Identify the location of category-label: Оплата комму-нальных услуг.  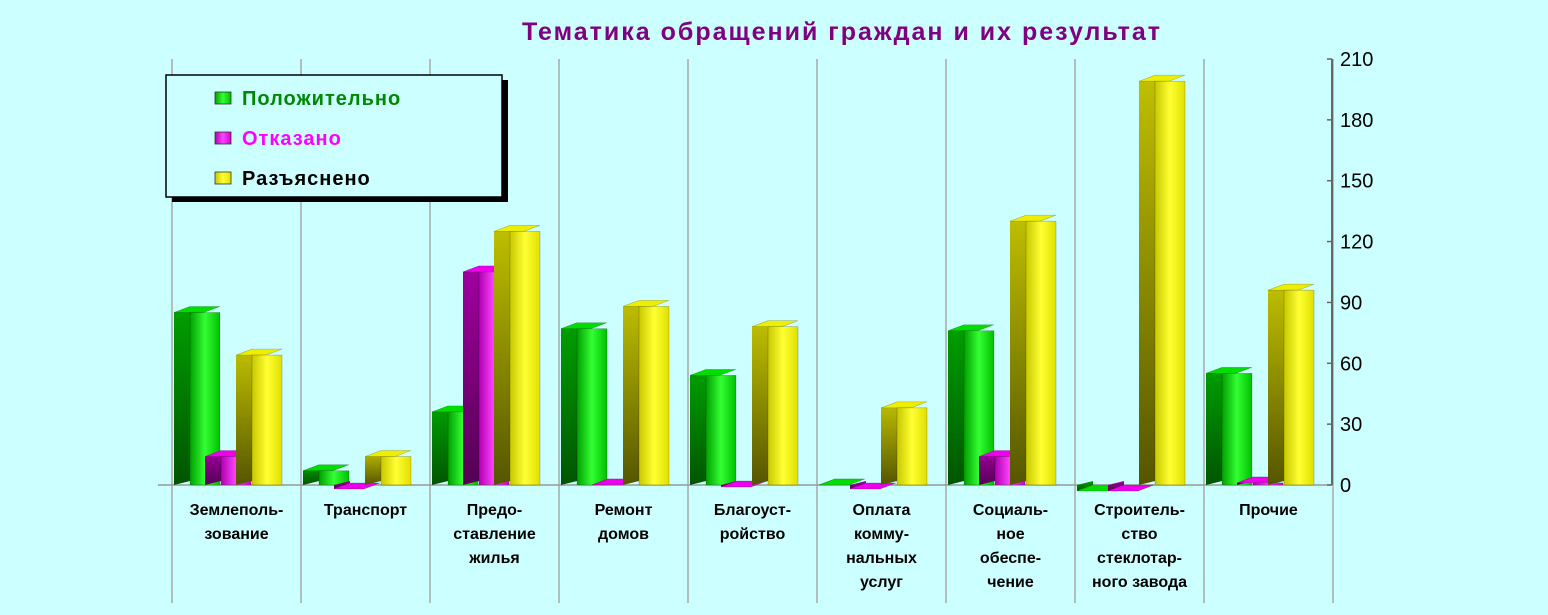
(881, 546).